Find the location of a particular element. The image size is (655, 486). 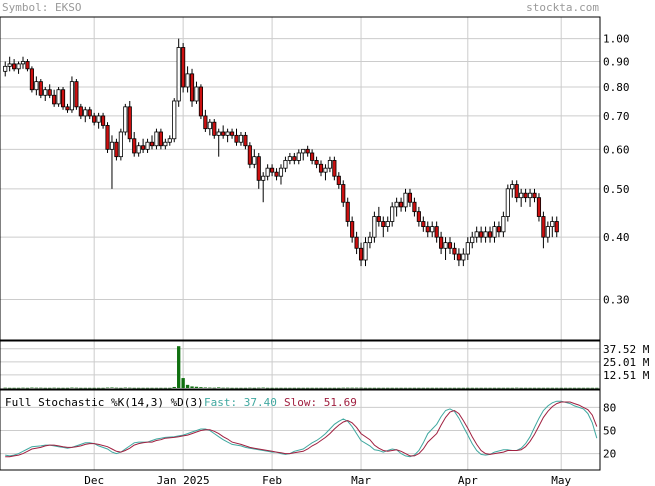

stochastic-title: Full Stochastic %K(14,3) %D(3) is located at coordinates (104, 402).